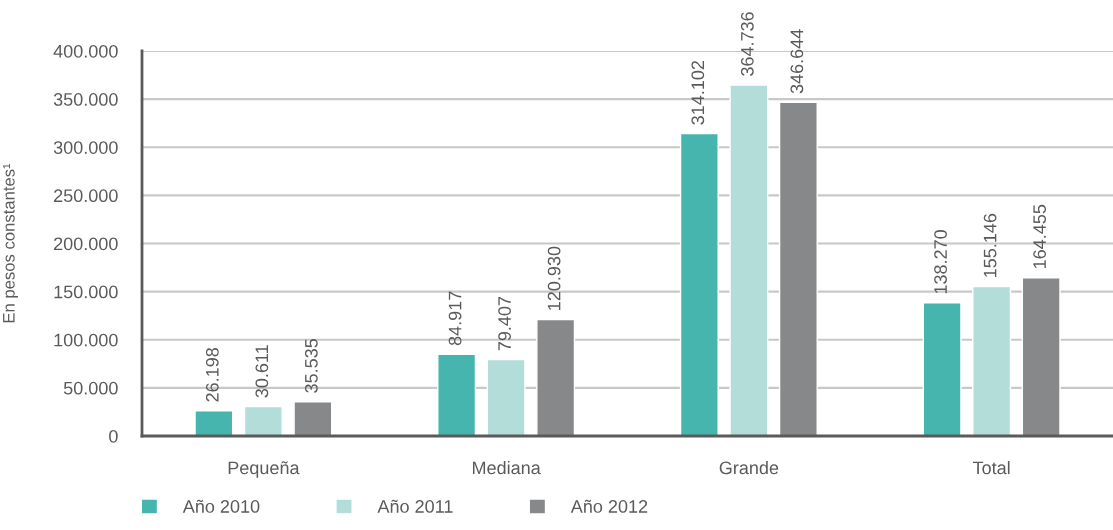 The image size is (1113, 530). I want to click on x-tick-label: Total, so click(991, 468).